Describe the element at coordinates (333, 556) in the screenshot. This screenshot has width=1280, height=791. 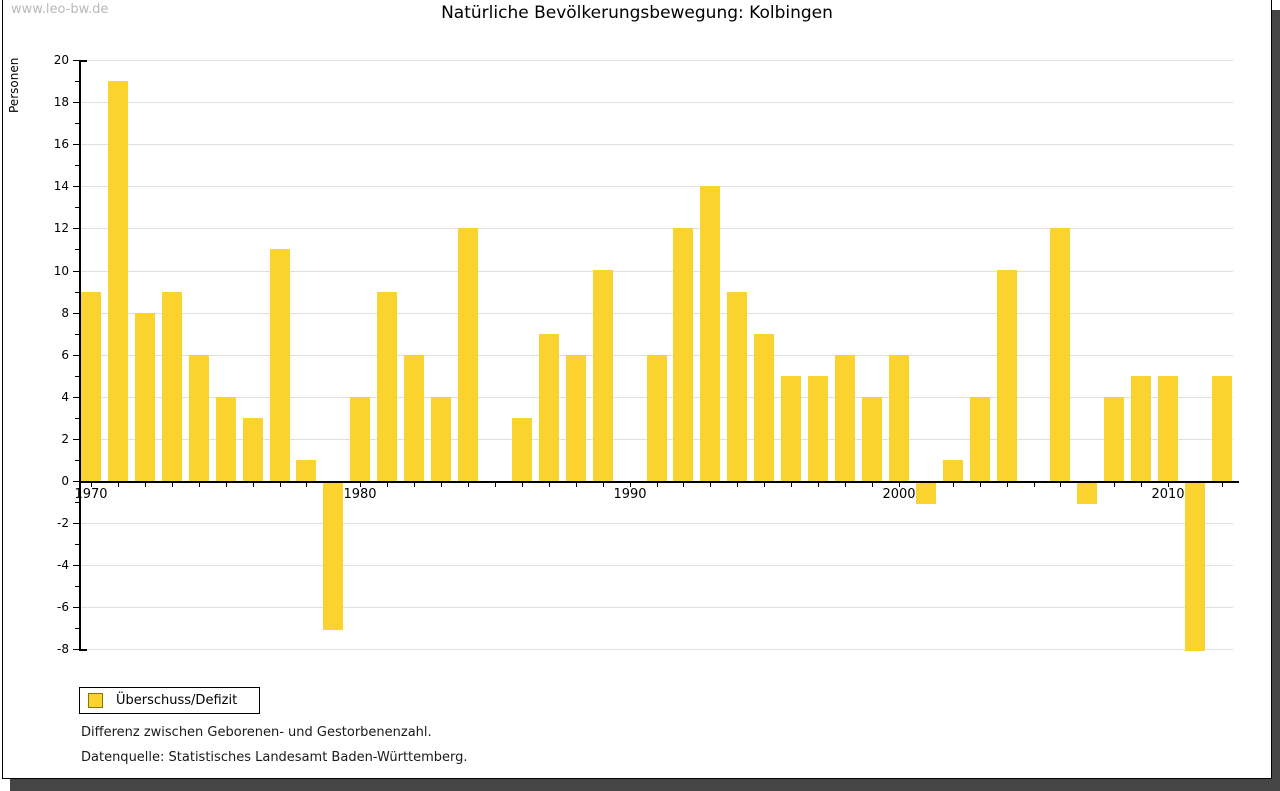
I see `bar-1979` at that location.